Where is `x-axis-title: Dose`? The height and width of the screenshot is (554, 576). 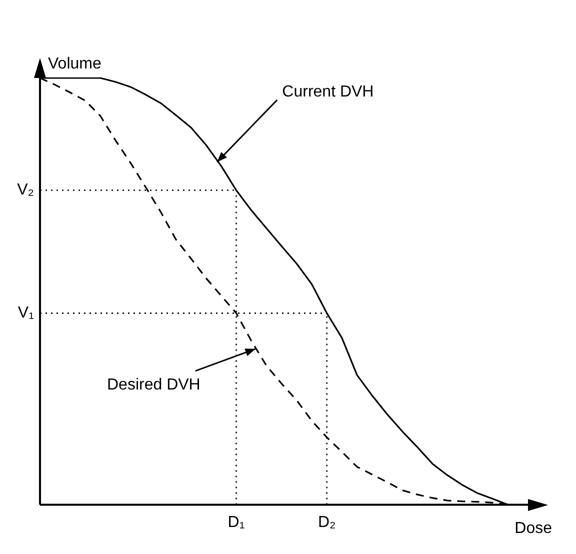 x-axis-title: Dose is located at coordinates (533, 529).